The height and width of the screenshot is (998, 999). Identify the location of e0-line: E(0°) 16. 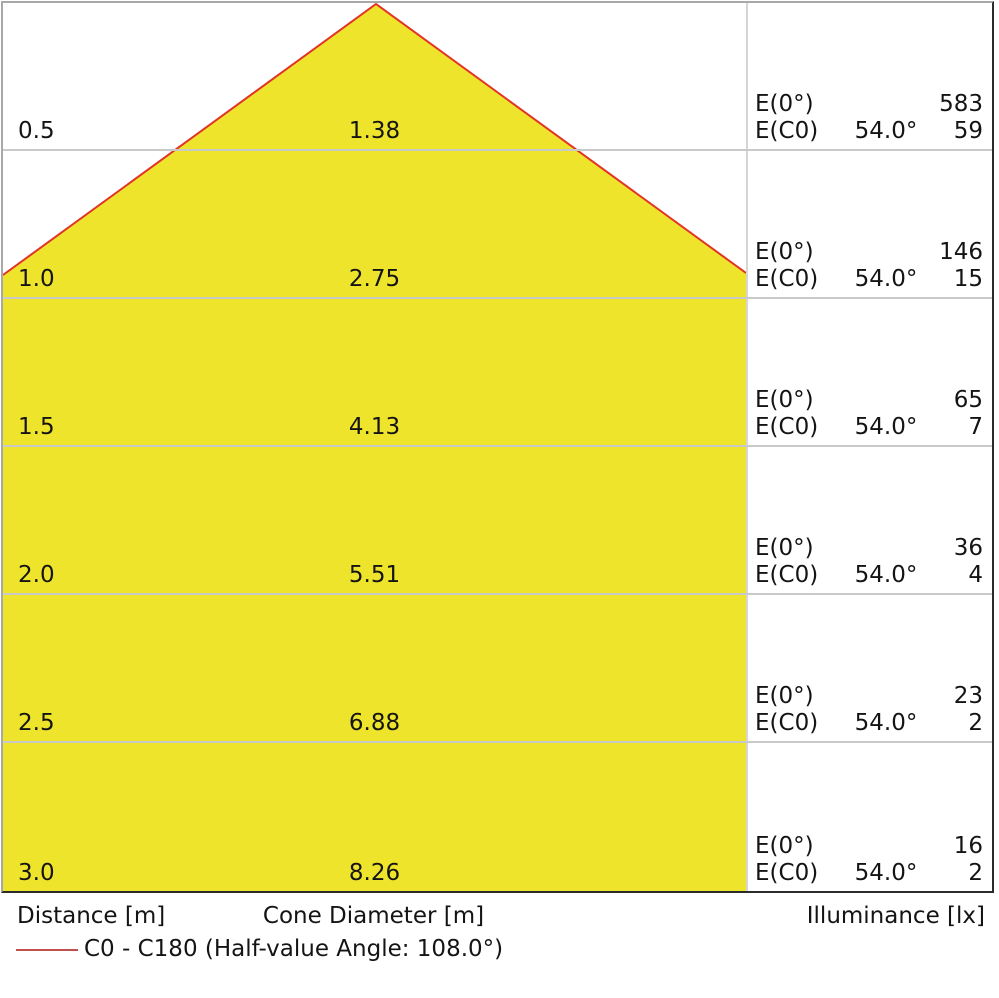
(869, 846).